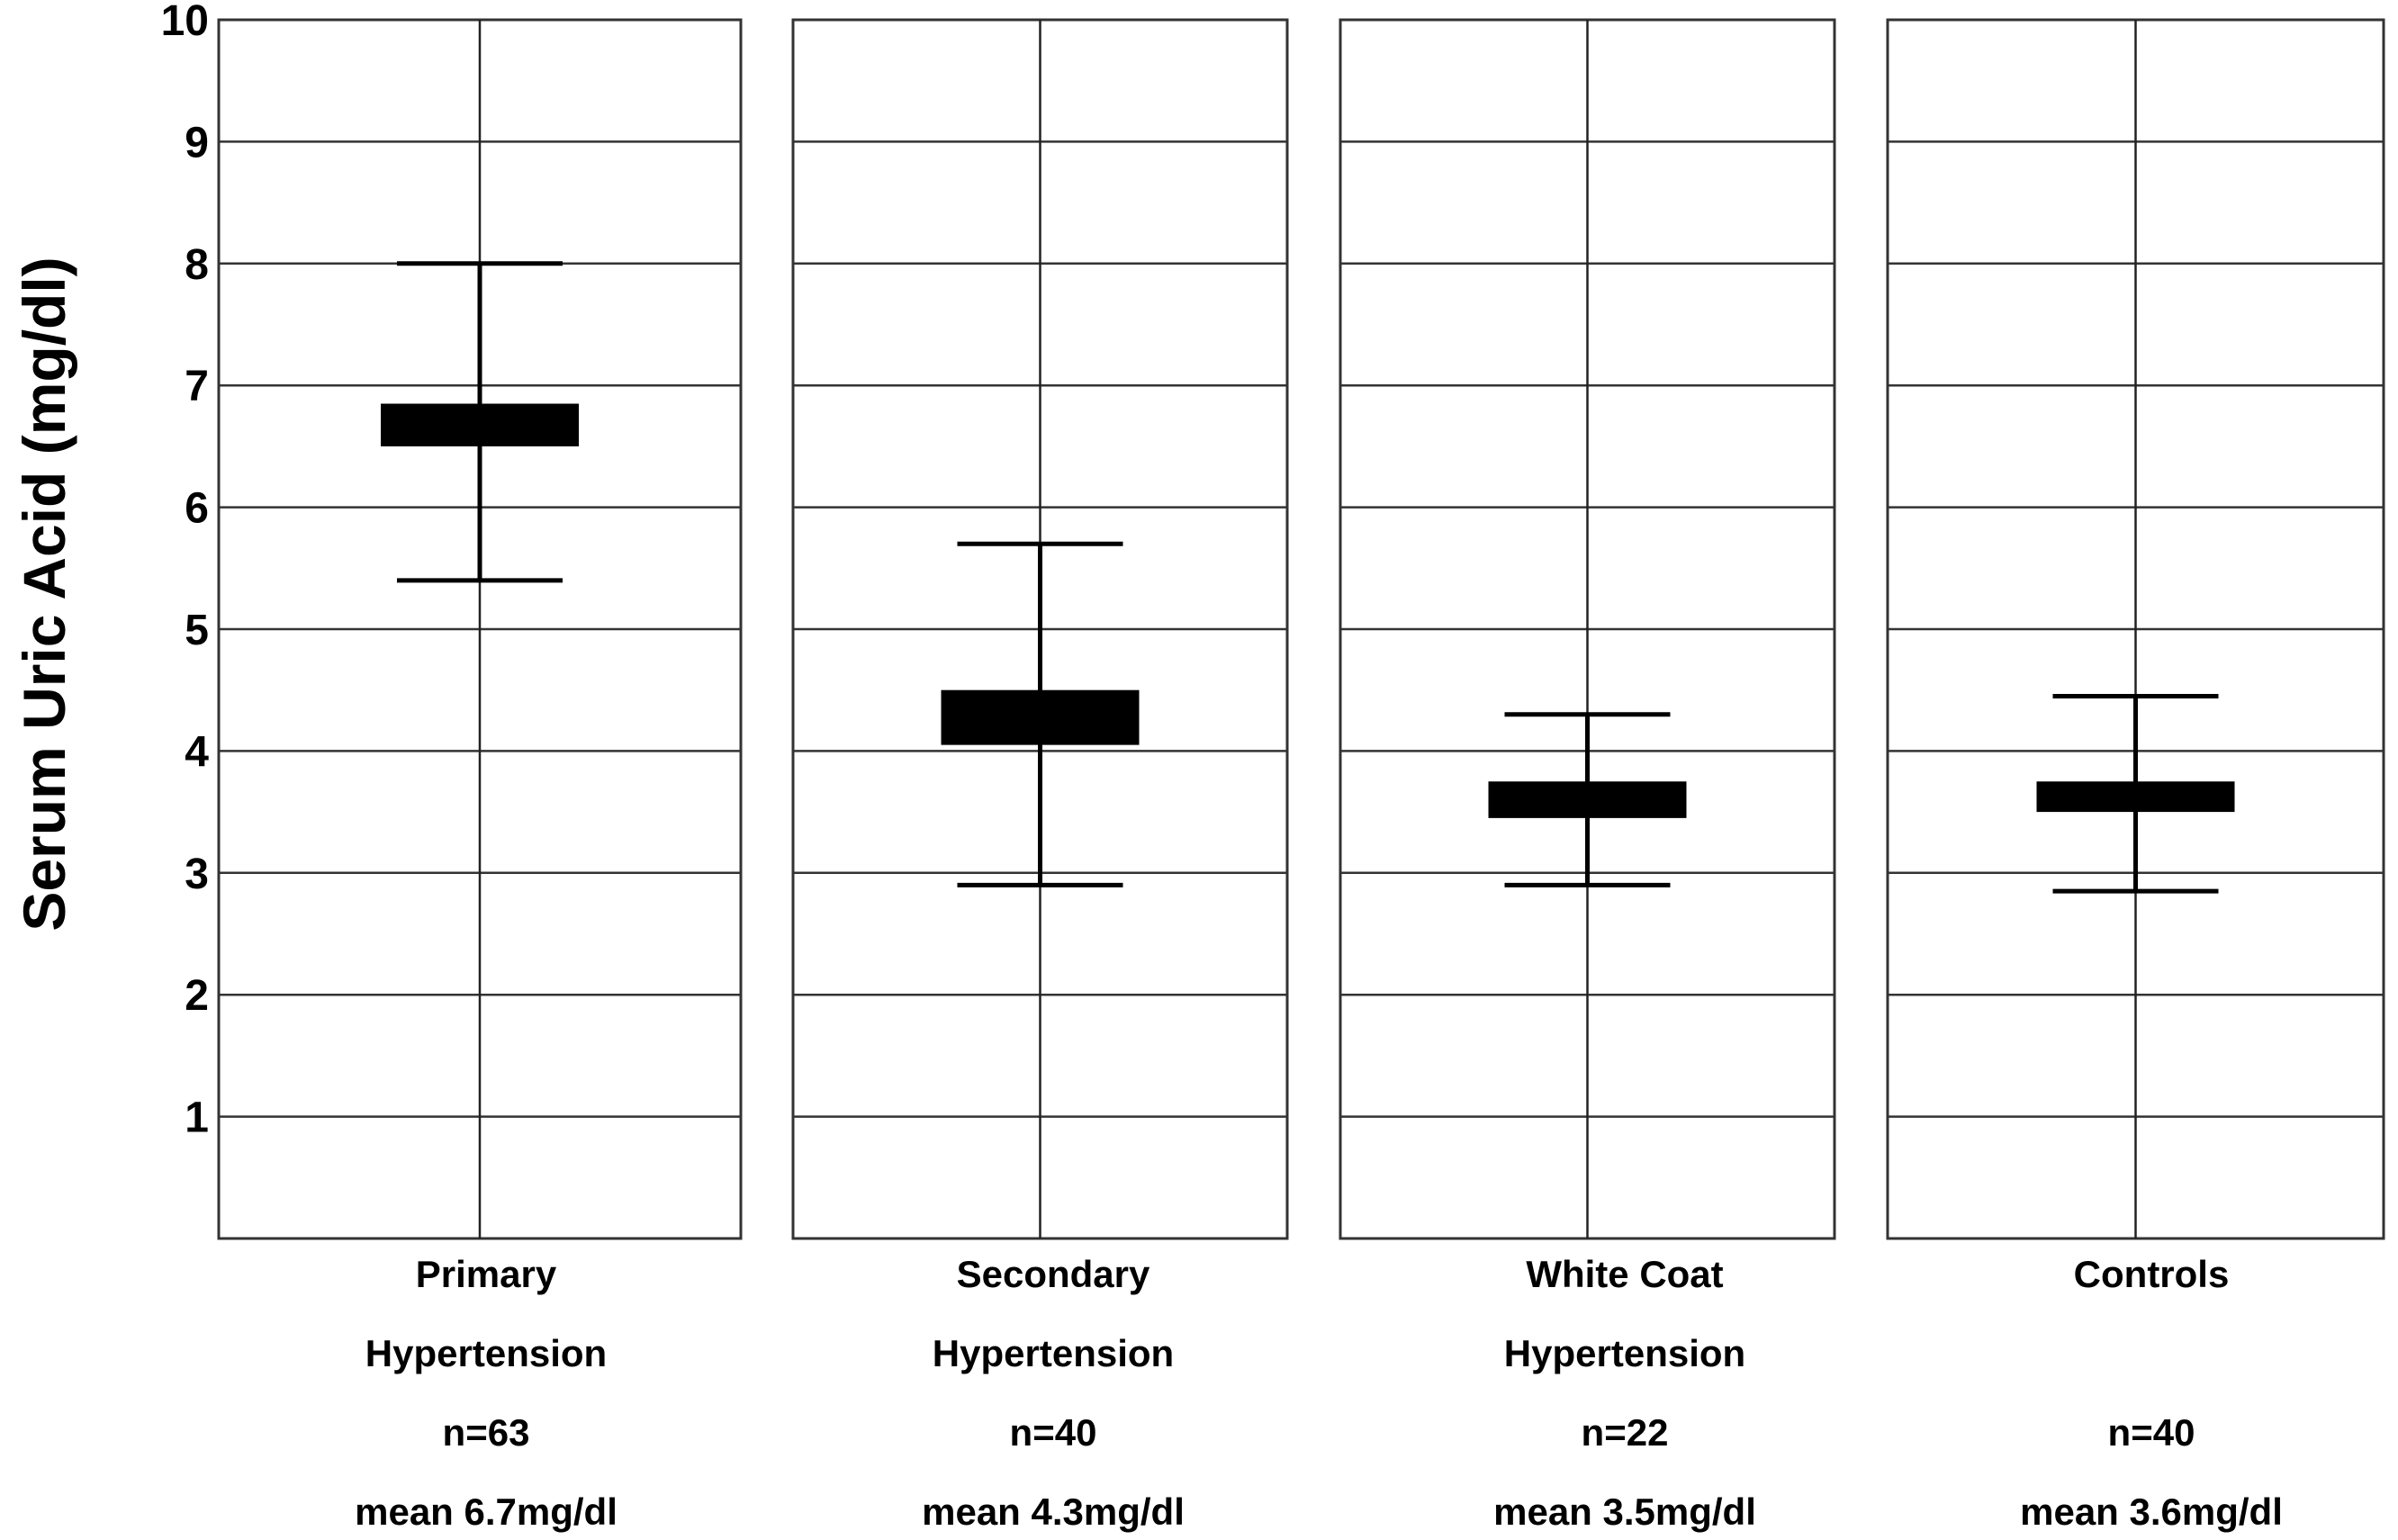 Image resolution: width=2398 pixels, height=1540 pixels. Describe the element at coordinates (1624, 1393) in the screenshot. I see `category-label-3: White Coat Hypertension n=22 mean 3.5mg/dl` at that location.